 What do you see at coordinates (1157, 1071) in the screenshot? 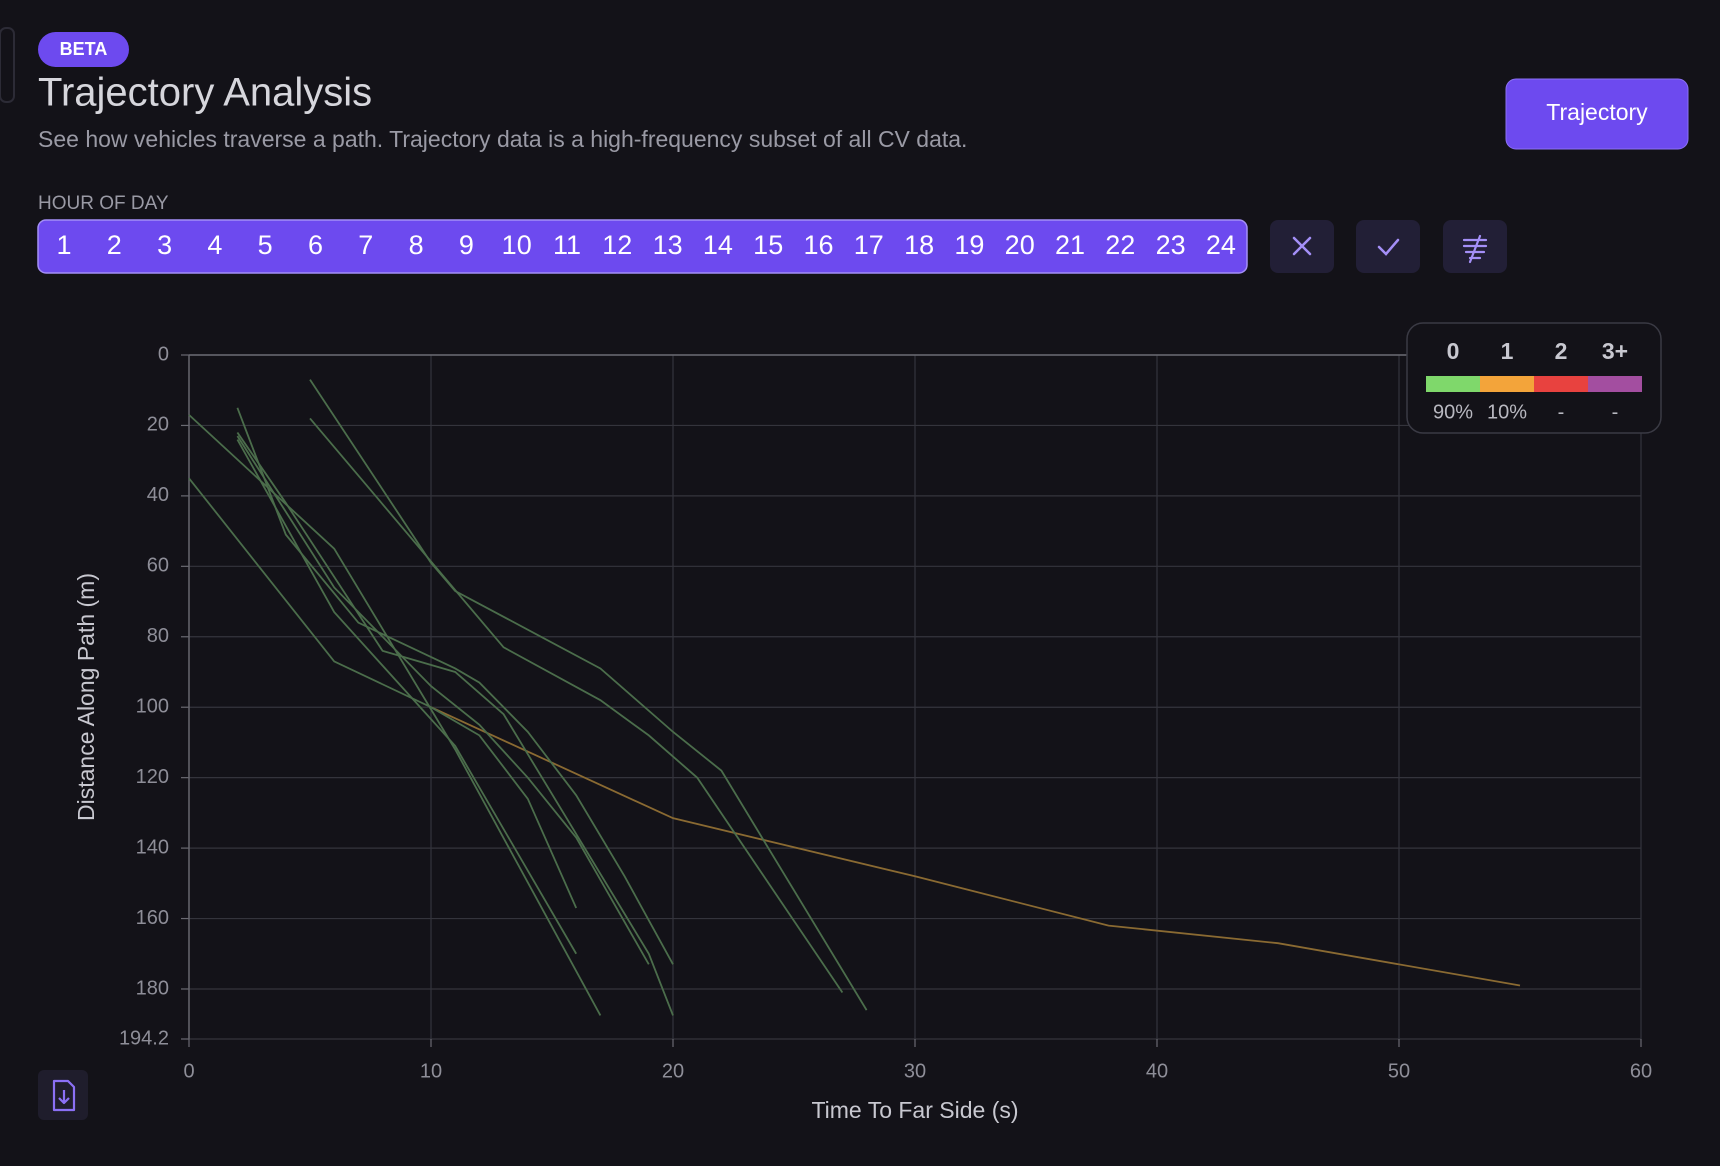
I see `x-tick-label: 40` at bounding box center [1157, 1071].